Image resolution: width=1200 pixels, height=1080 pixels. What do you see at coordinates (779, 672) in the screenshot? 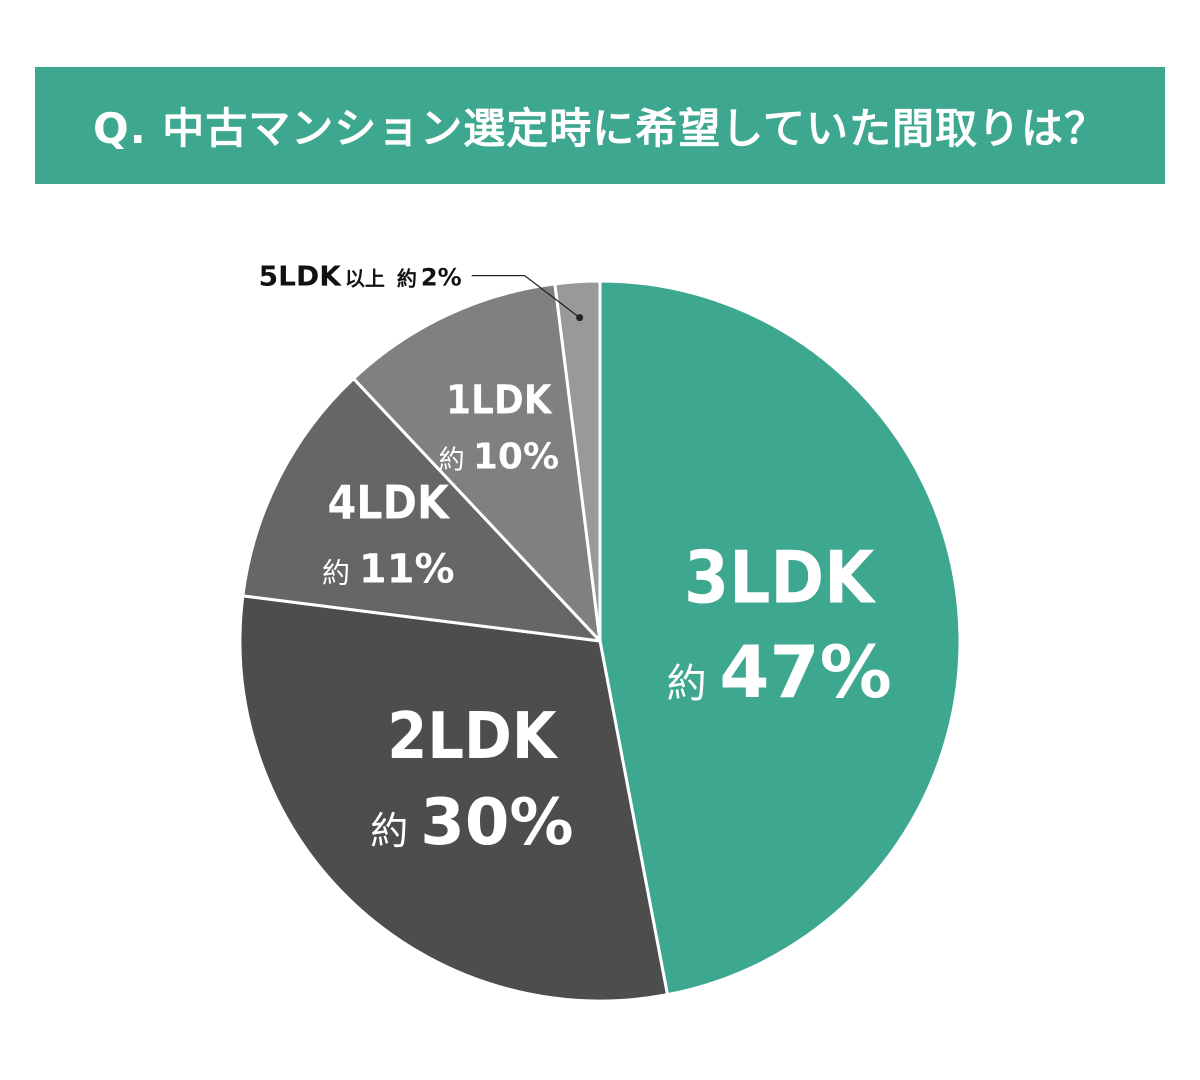
I see `slice-percent-label: 約 47%` at bounding box center [779, 672].